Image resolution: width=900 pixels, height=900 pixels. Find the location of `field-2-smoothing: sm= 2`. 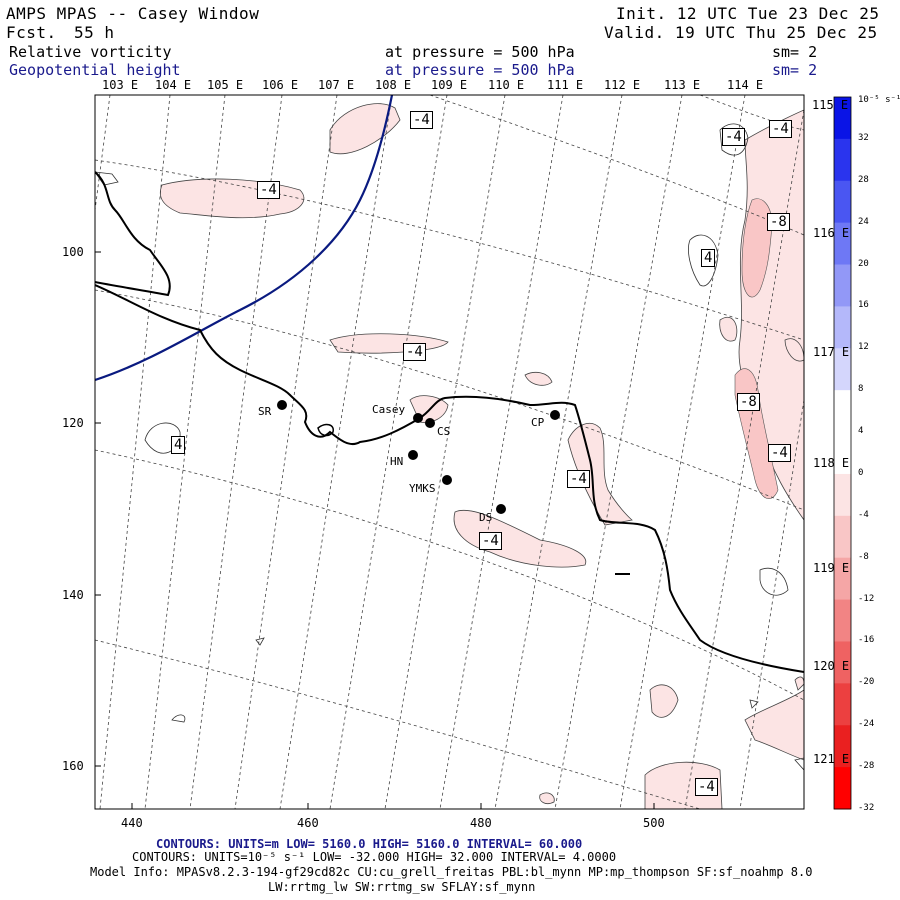

field-2-smoothing: sm= 2 is located at coordinates (795, 70).